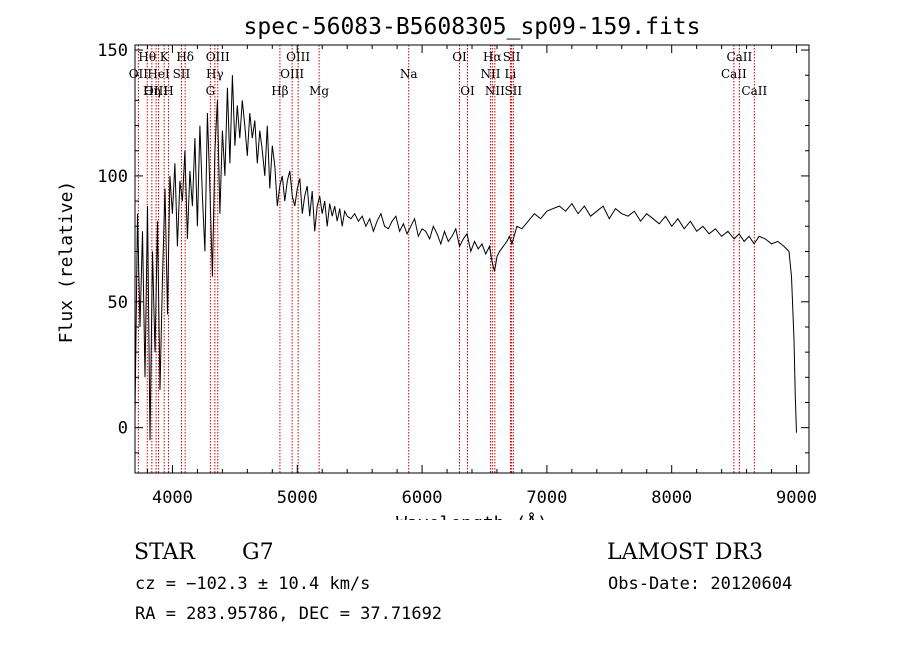 Image resolution: width=900 pixels, height=649 pixels. What do you see at coordinates (513, 91) in the screenshot?
I see `line-marker-label-24: SII` at bounding box center [513, 91].